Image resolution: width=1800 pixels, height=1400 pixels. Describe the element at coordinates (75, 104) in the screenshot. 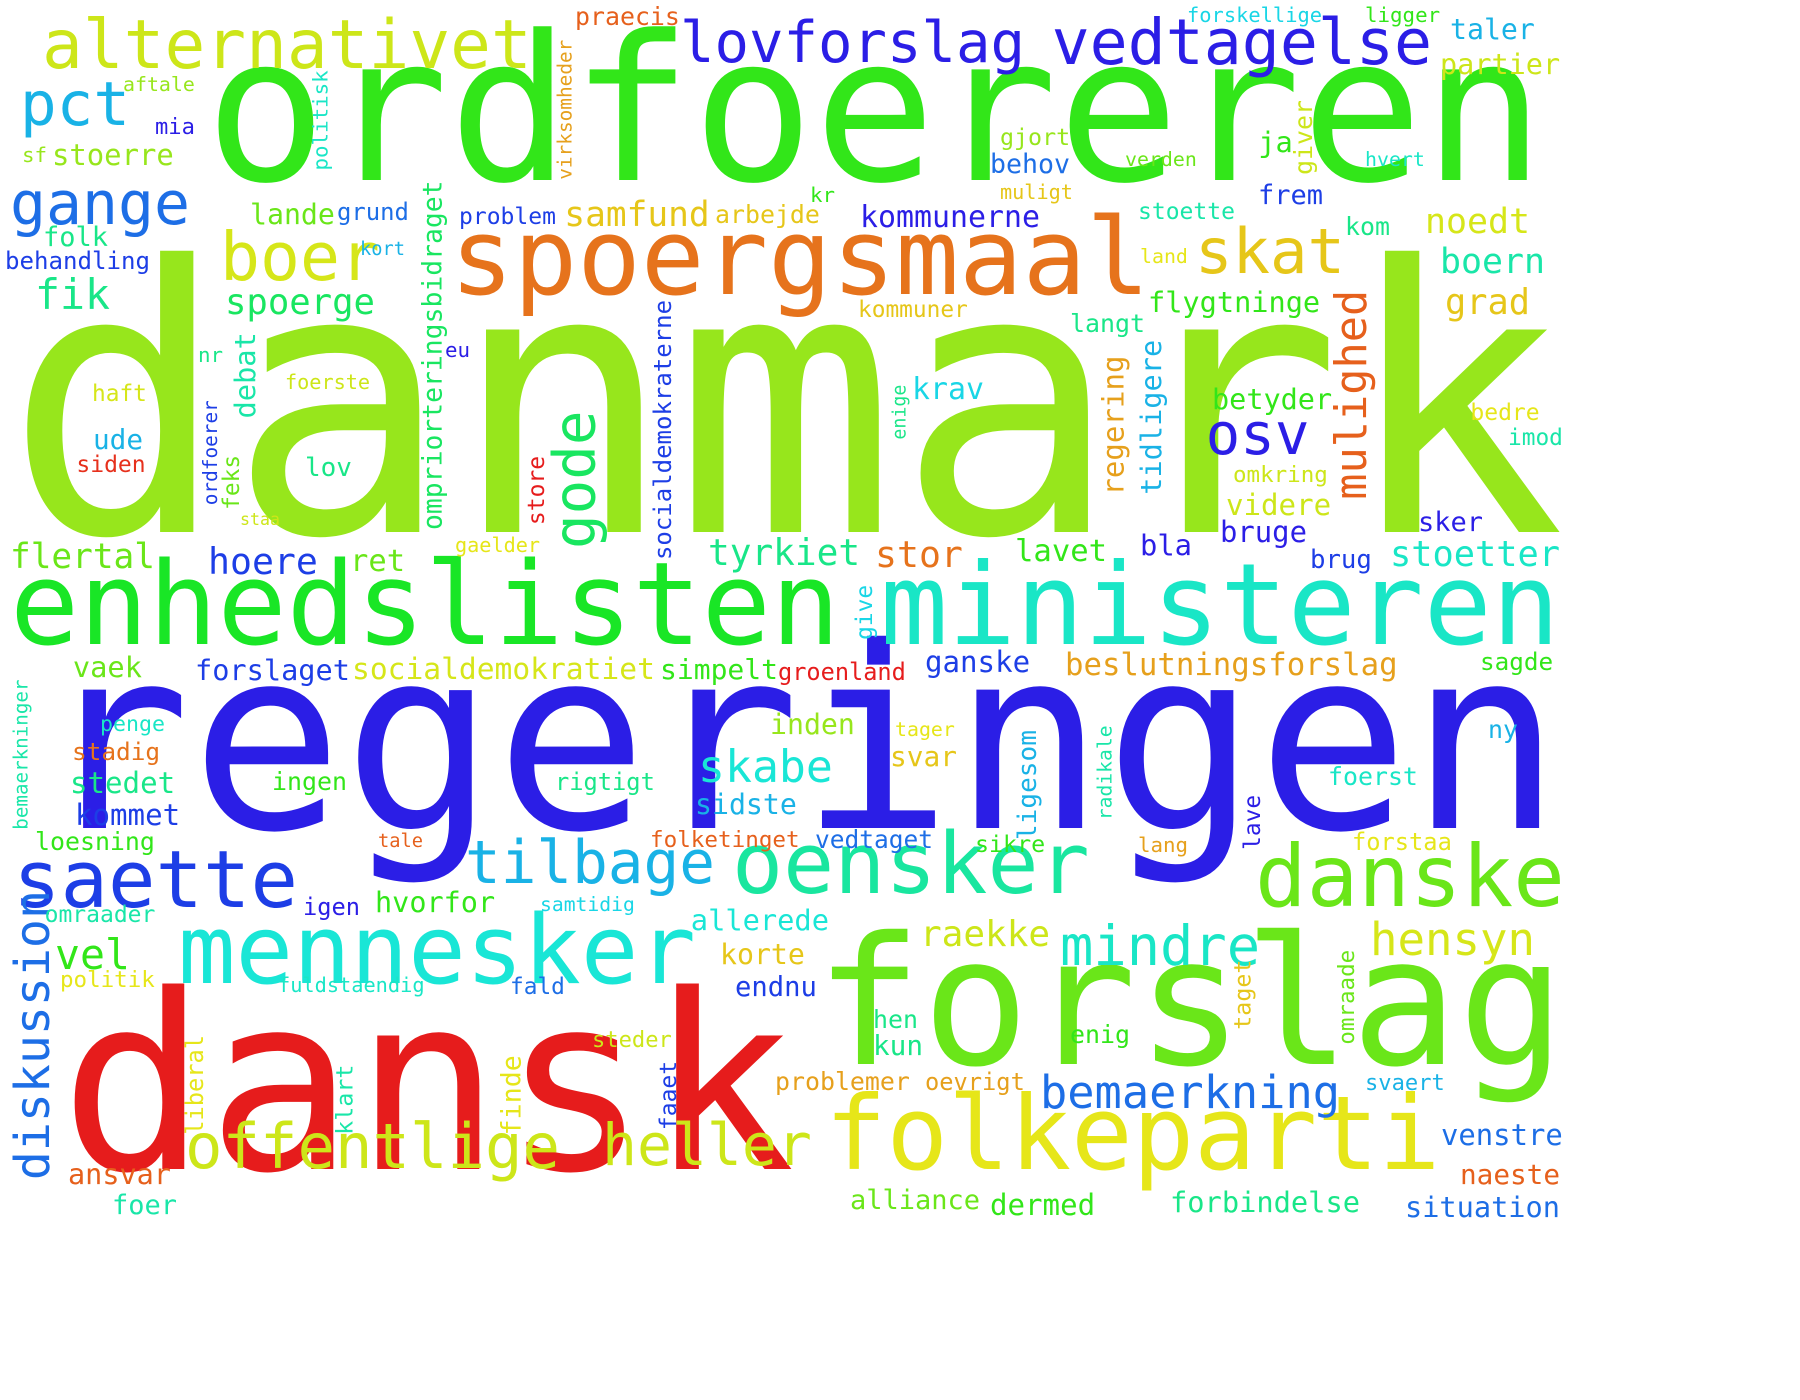

I see `word-pct-22: pct` at that location.